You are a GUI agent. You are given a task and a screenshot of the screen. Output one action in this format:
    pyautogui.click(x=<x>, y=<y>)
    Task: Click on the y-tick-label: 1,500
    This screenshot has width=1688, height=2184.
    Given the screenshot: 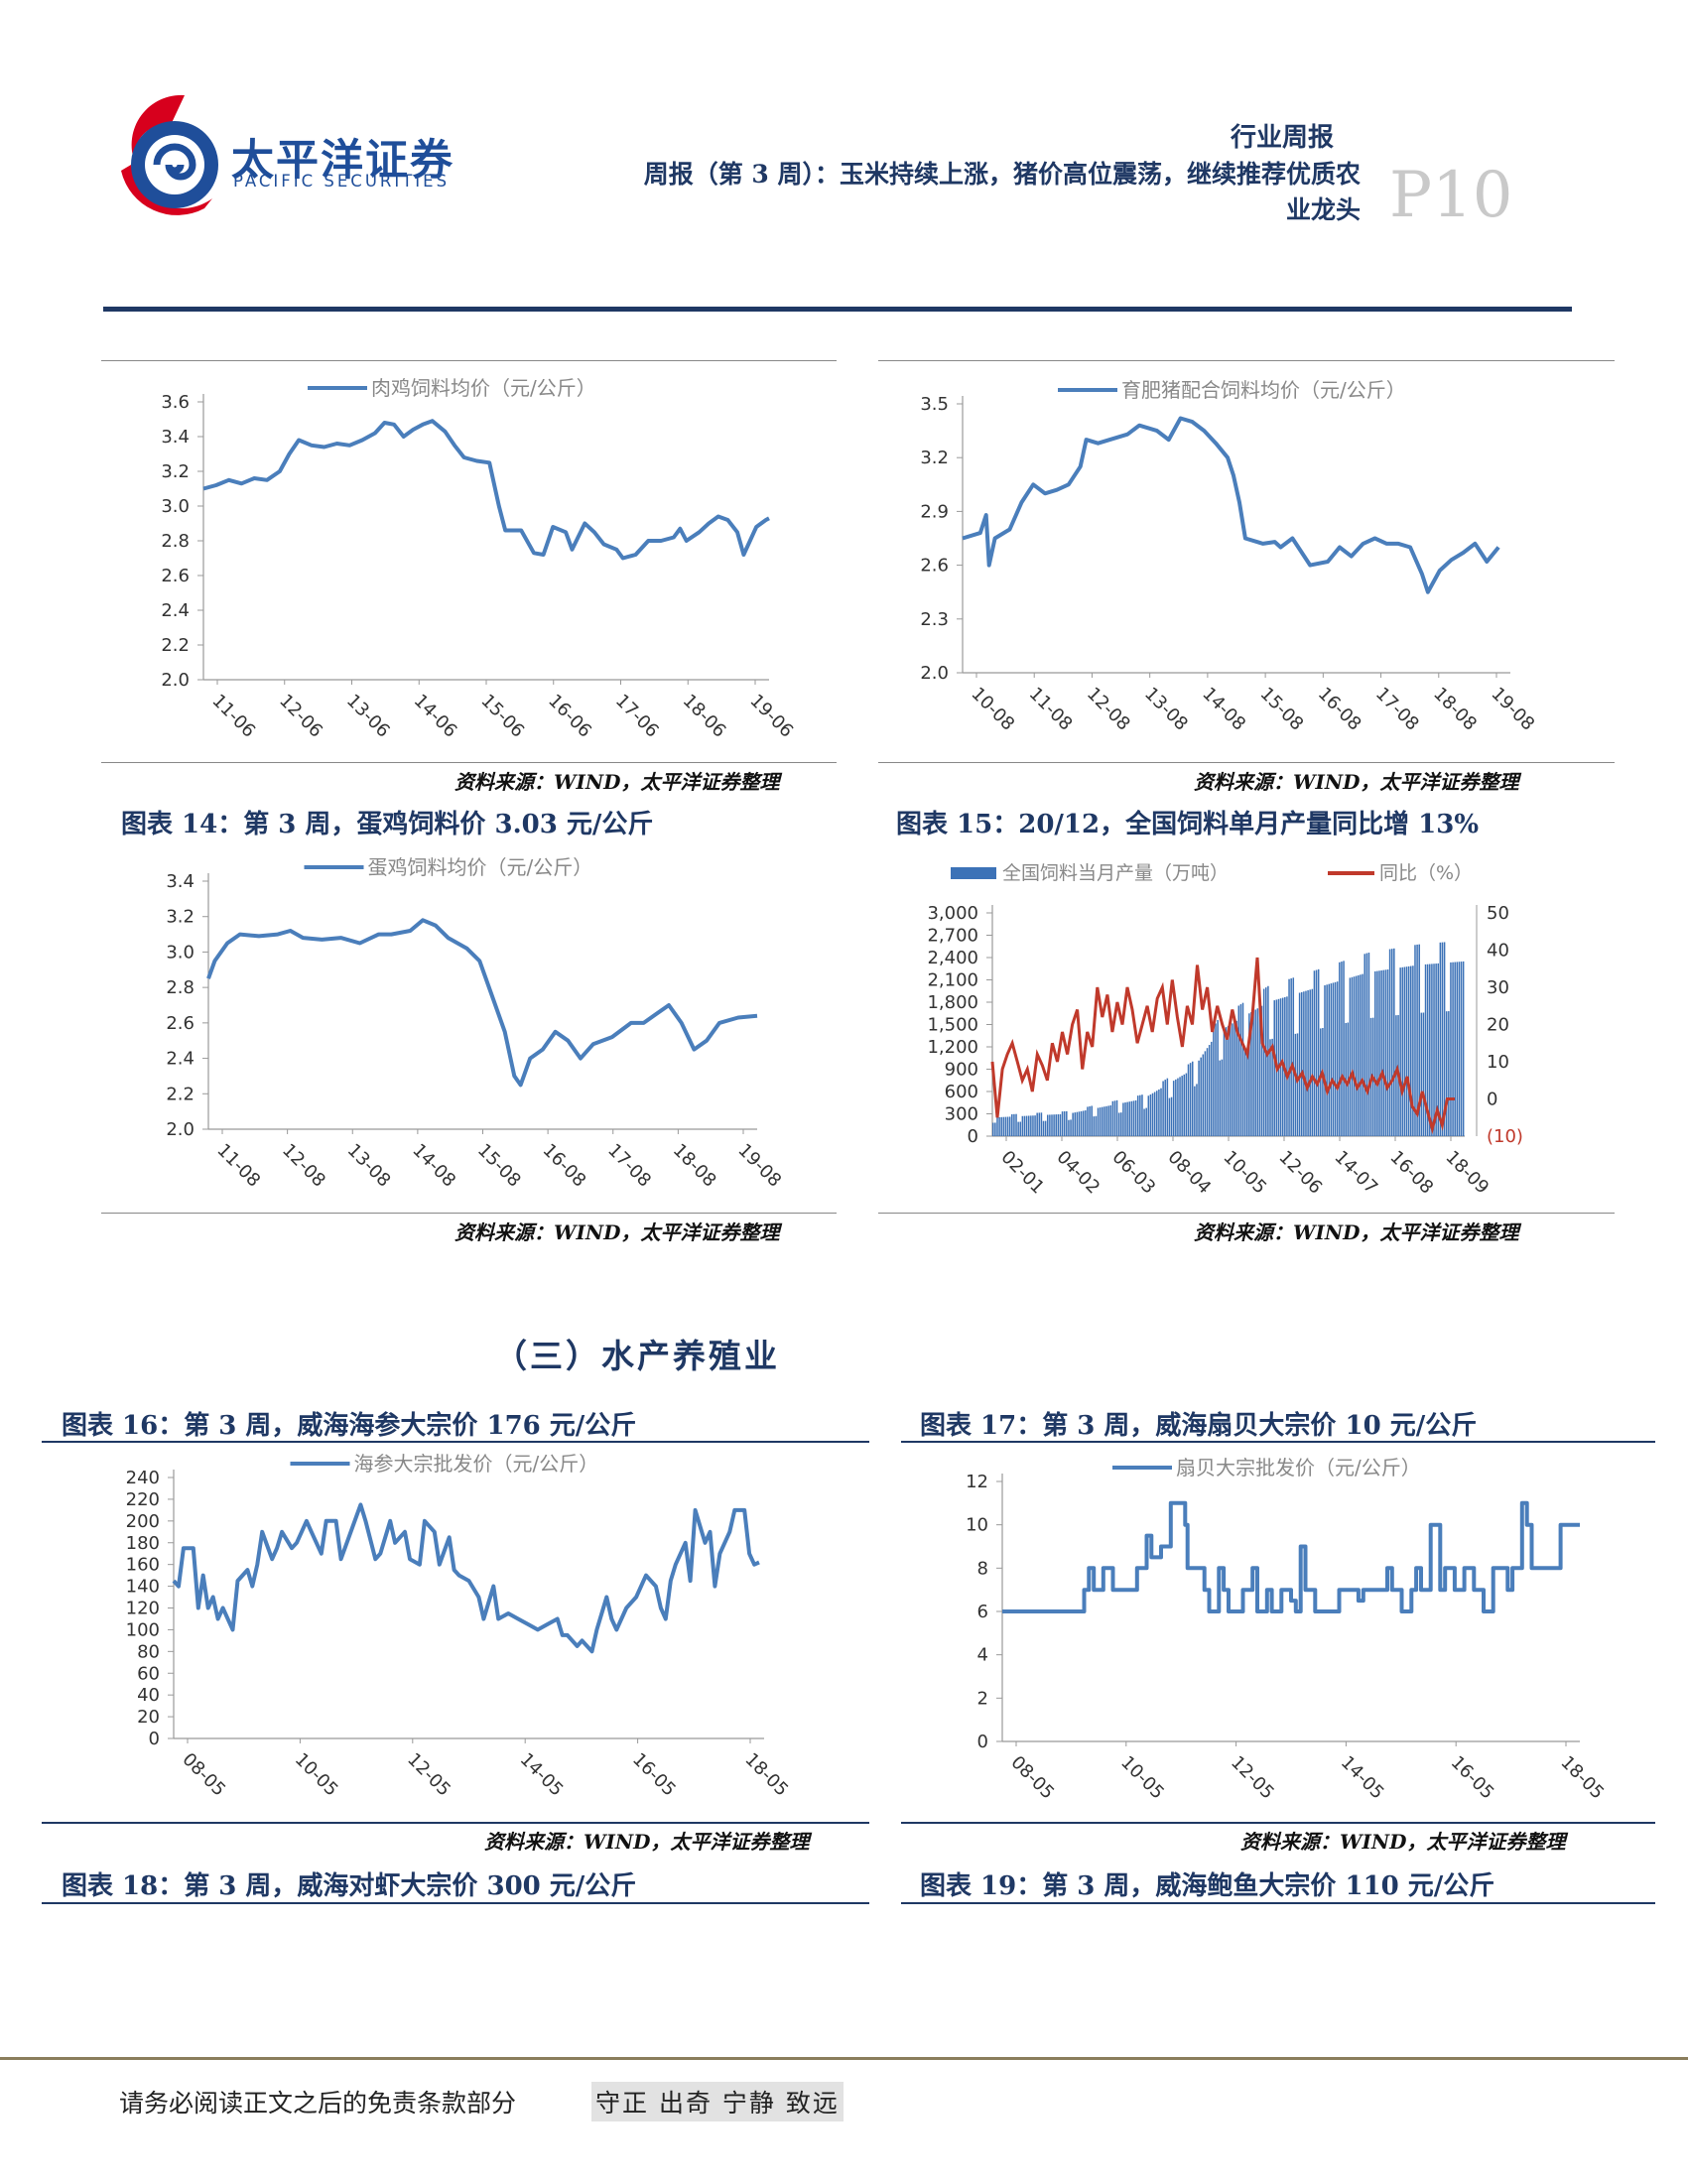 What is the action you would take?
    pyautogui.click(x=953, y=1025)
    